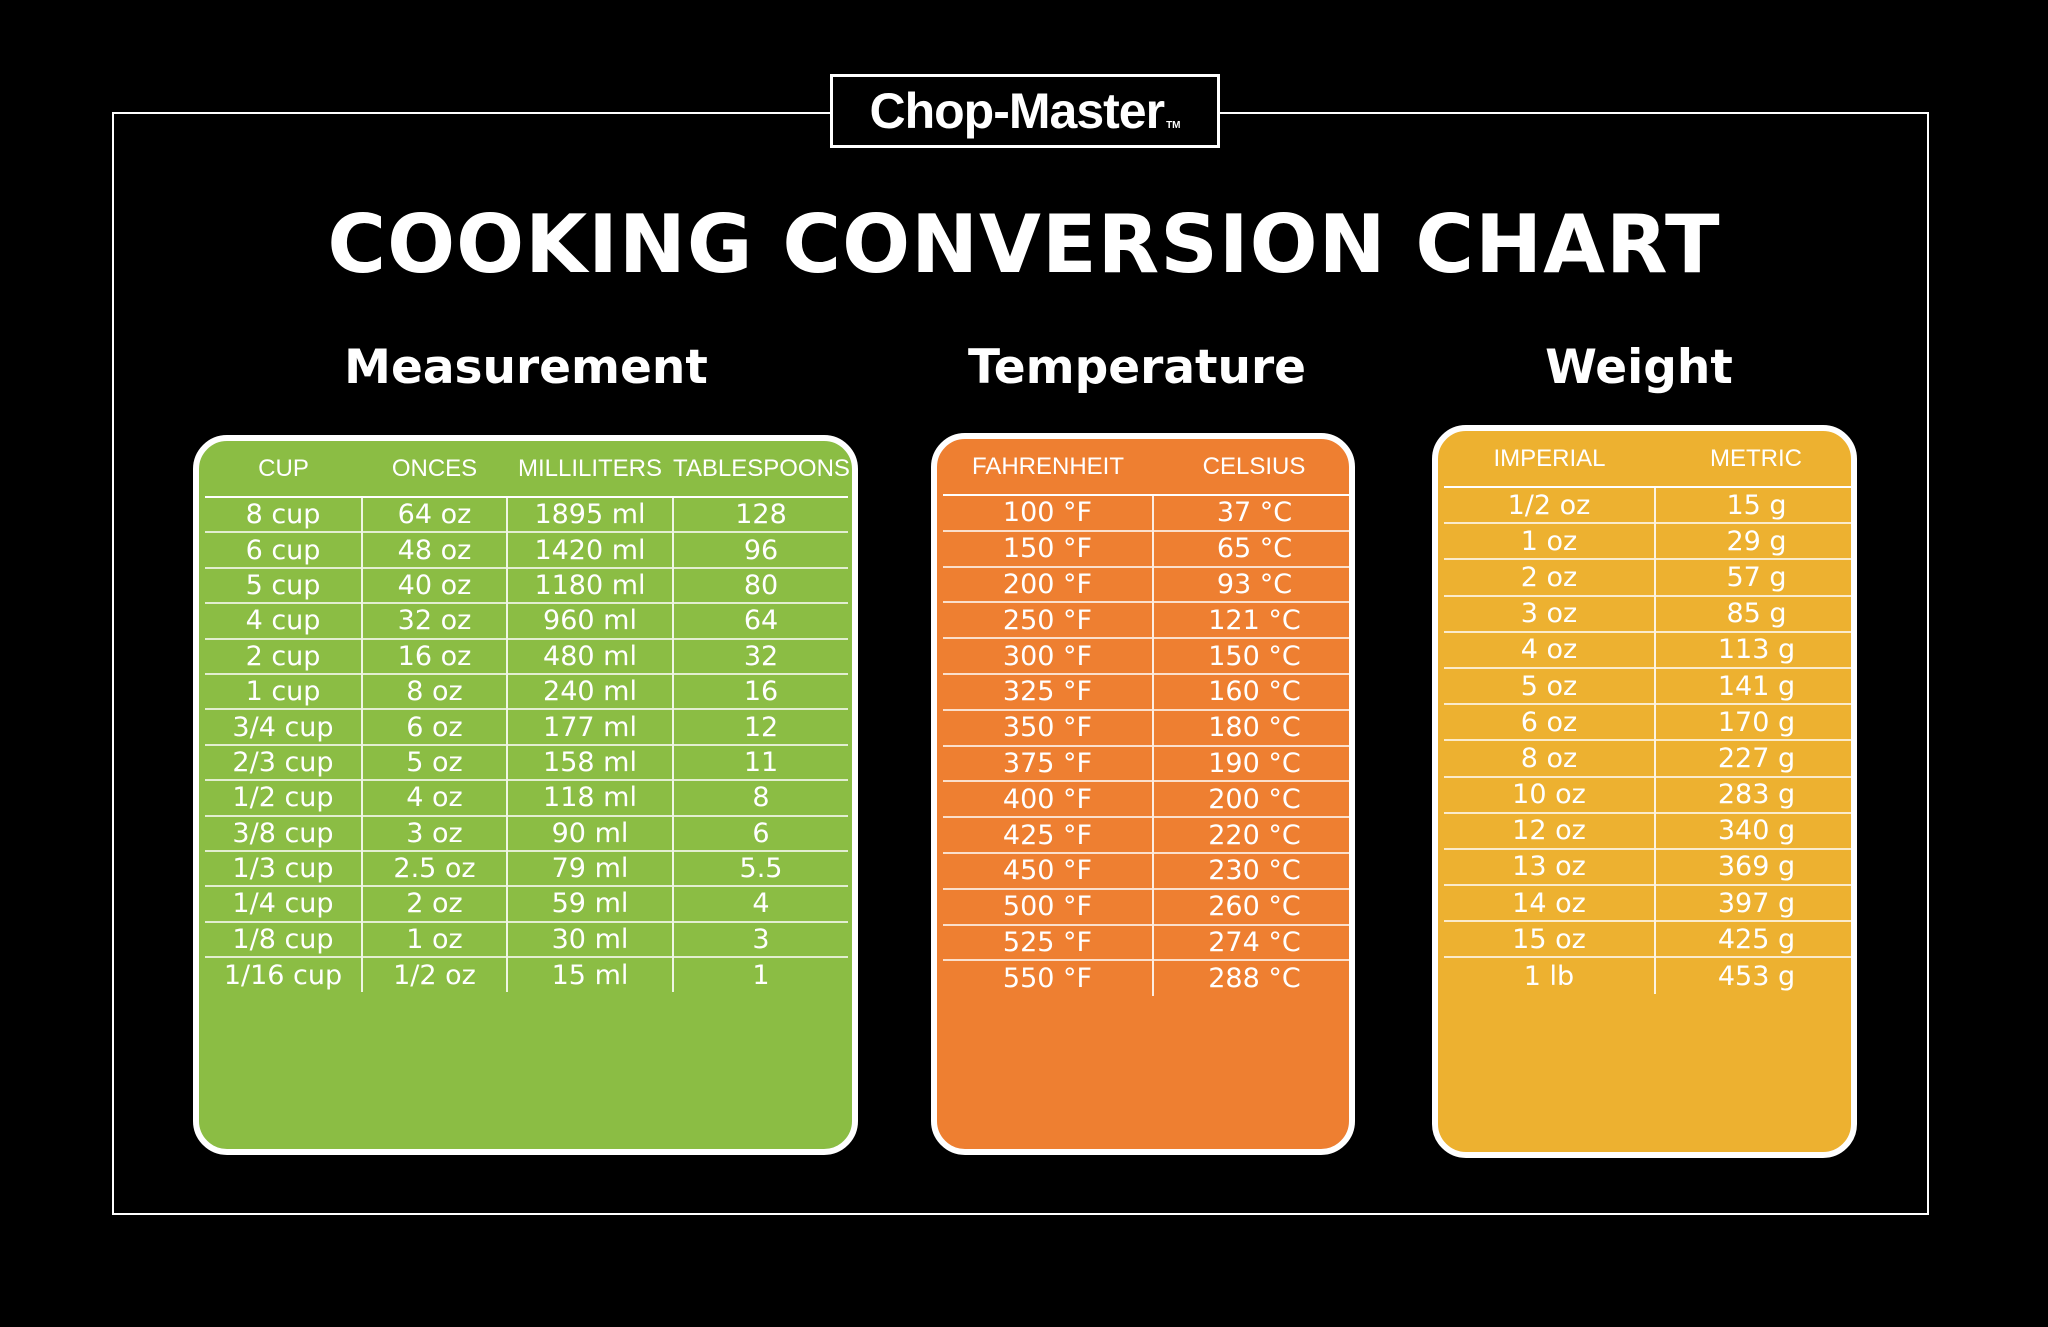 This screenshot has width=2048, height=1327. What do you see at coordinates (1549, 722) in the screenshot?
I see `imperial-cell: 6 oz` at bounding box center [1549, 722].